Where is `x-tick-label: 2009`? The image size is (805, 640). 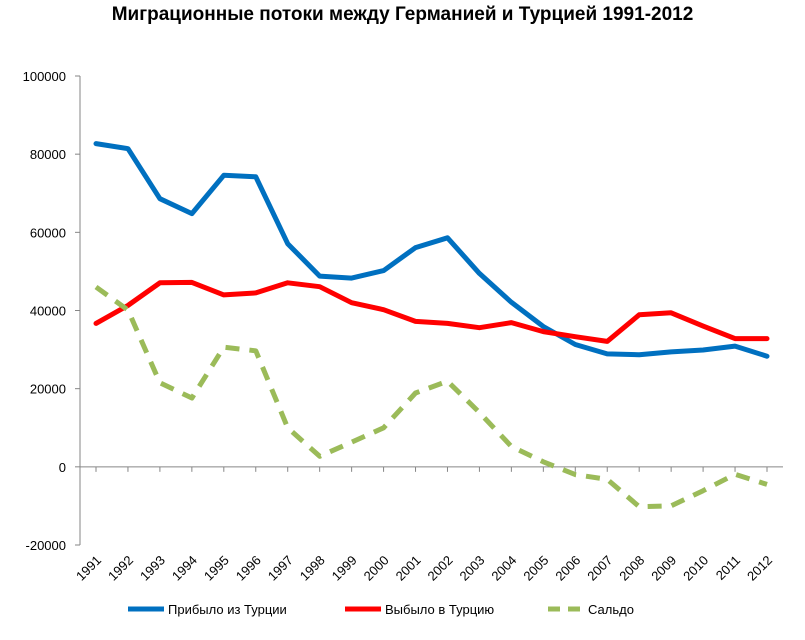 x-tick-label: 2009 is located at coordinates (663, 568).